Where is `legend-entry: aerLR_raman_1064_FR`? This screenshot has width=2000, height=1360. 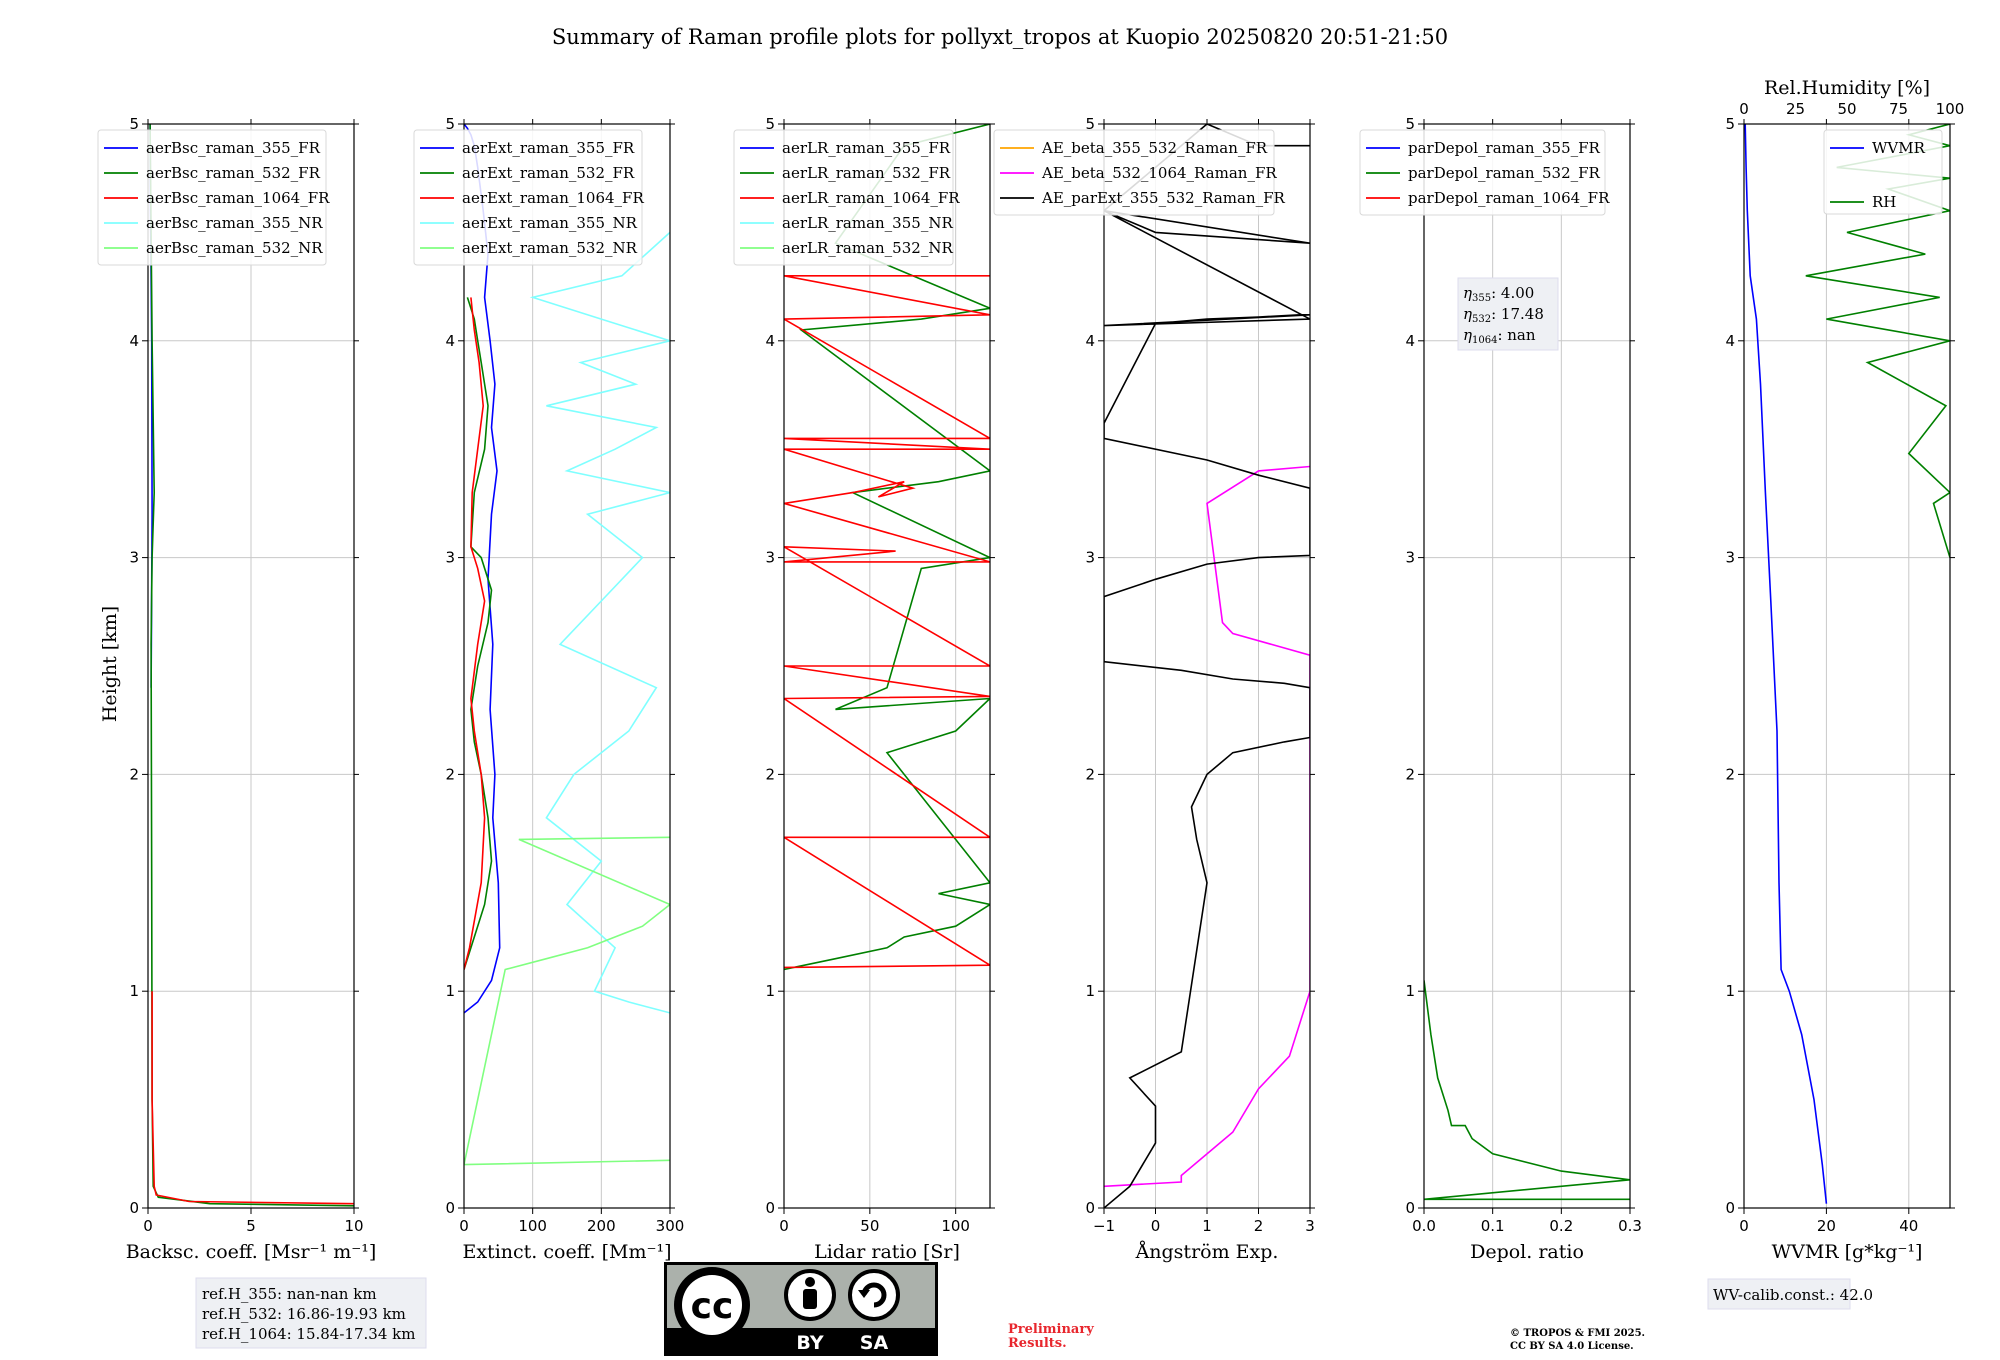
legend-entry: aerLR_raman_1064_FR is located at coordinates (871, 198).